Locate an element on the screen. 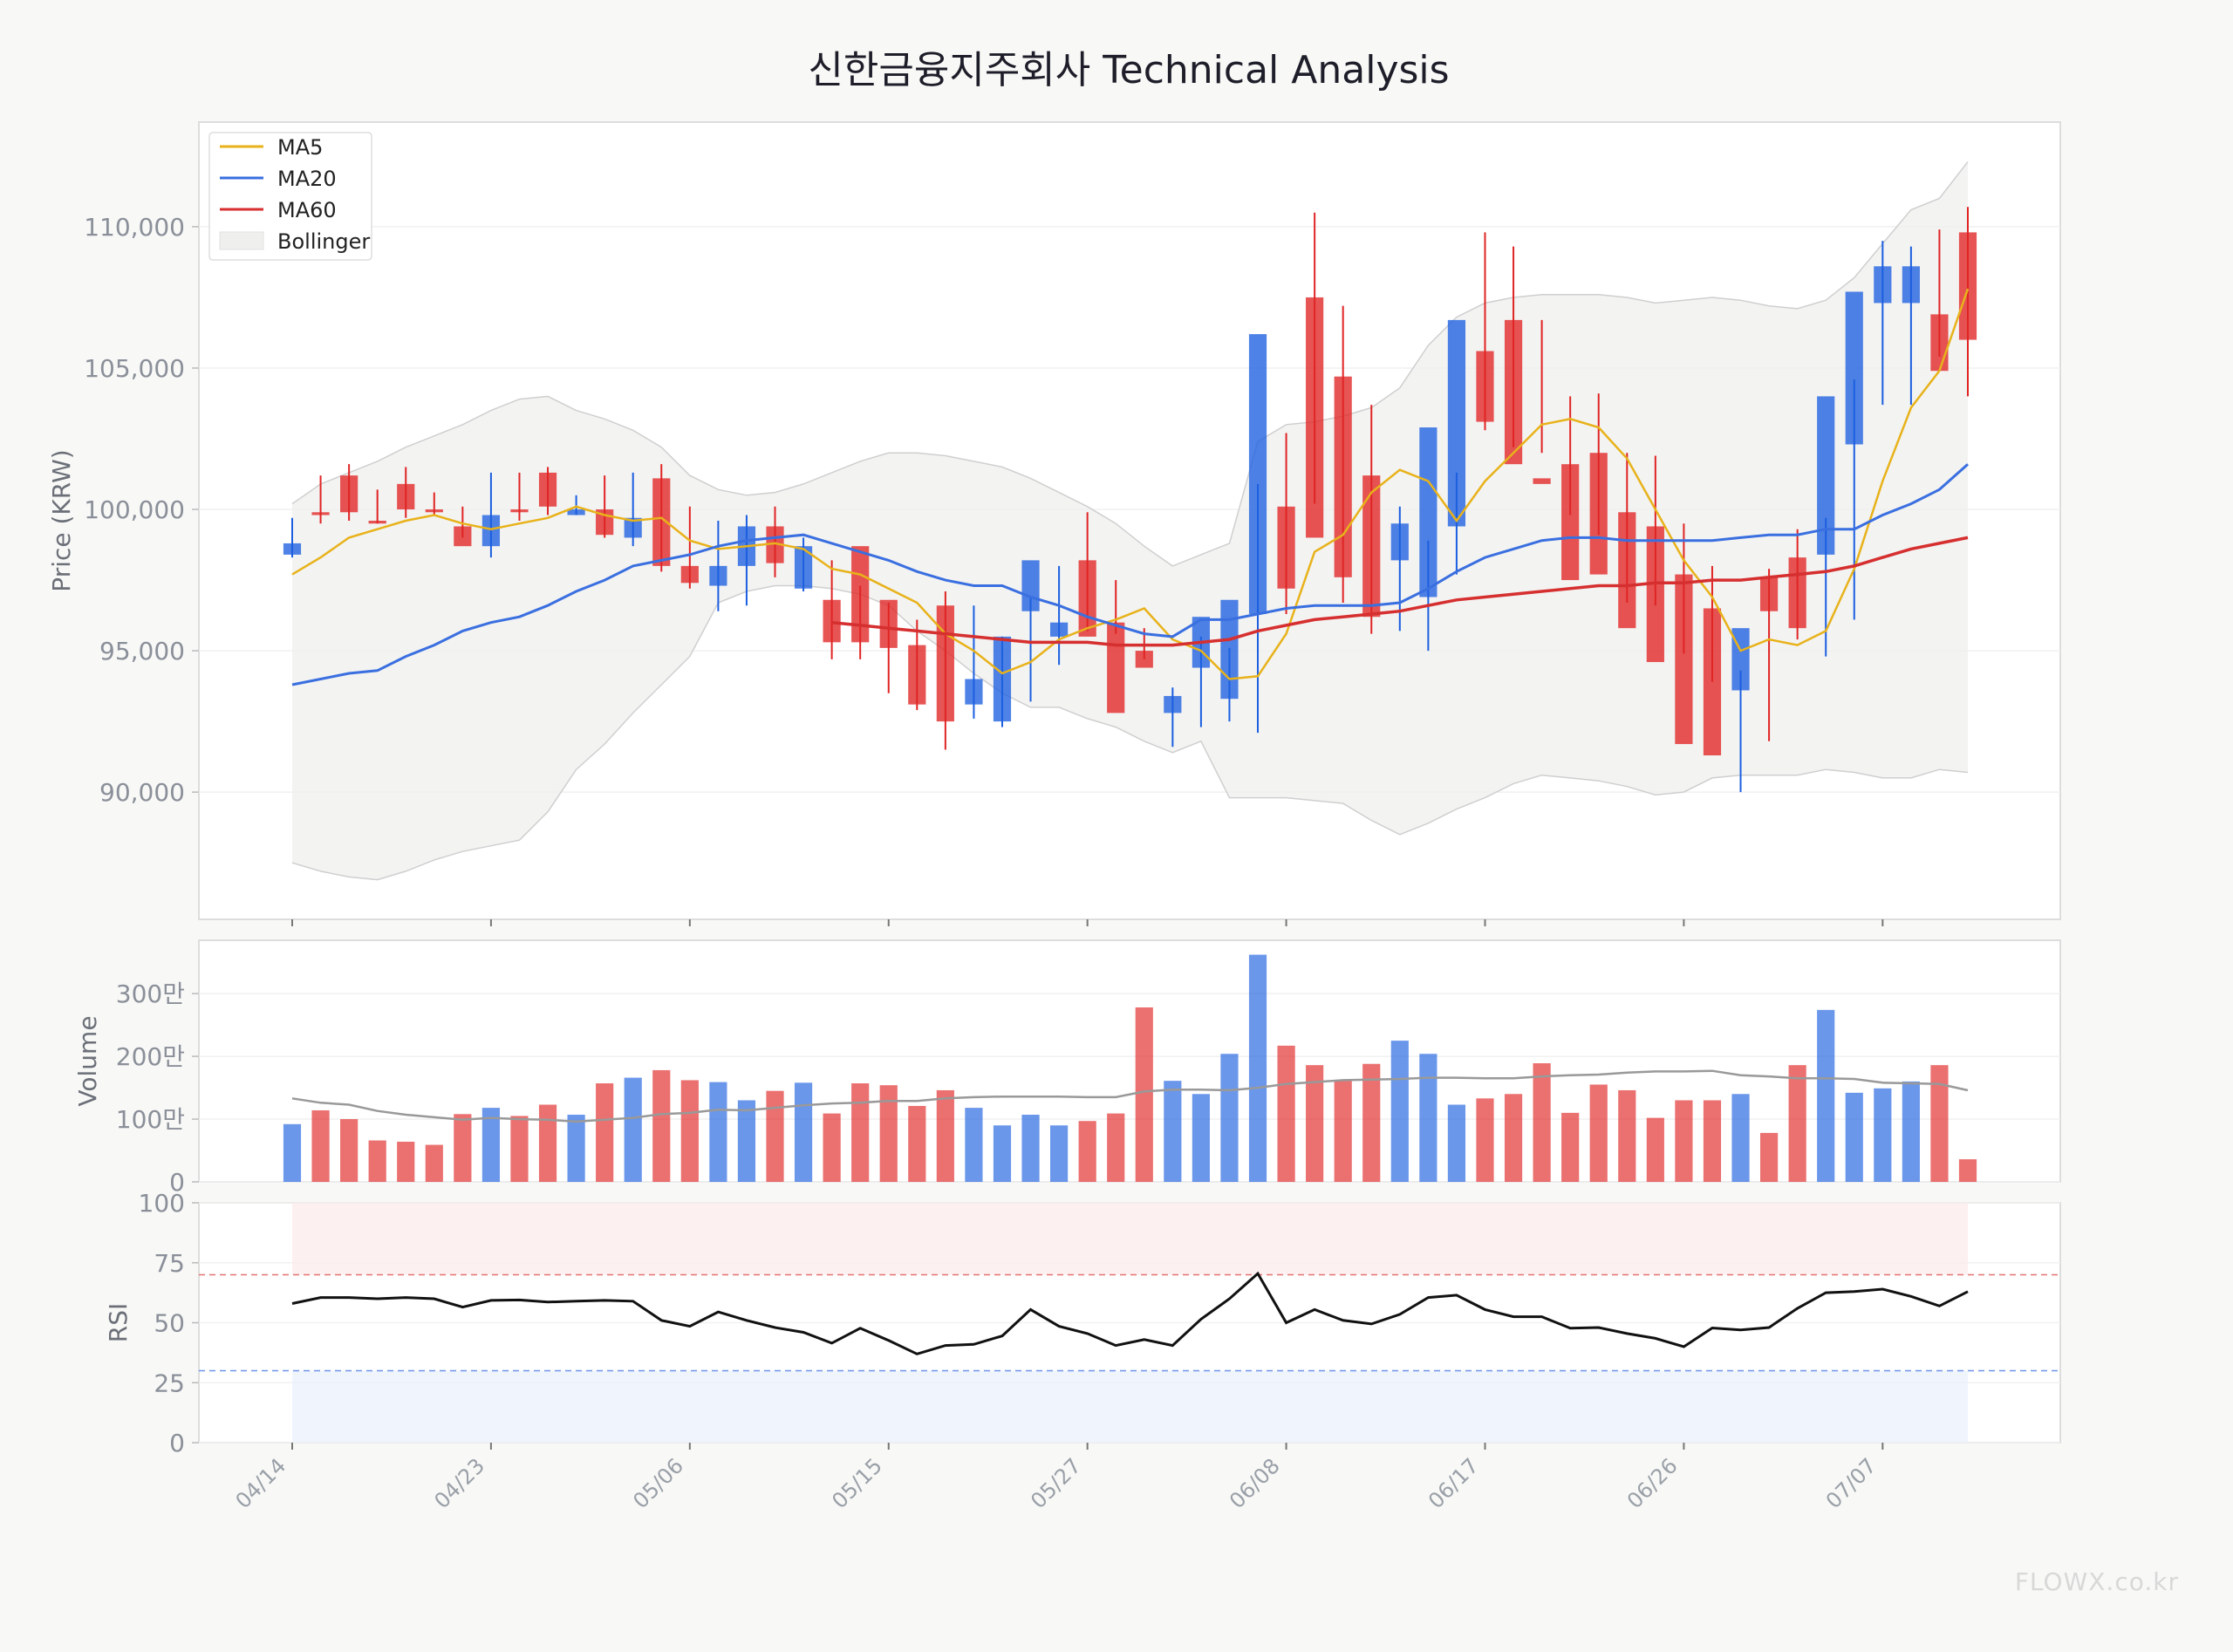  x-tick-label: 04/23 is located at coordinates (459, 1483).